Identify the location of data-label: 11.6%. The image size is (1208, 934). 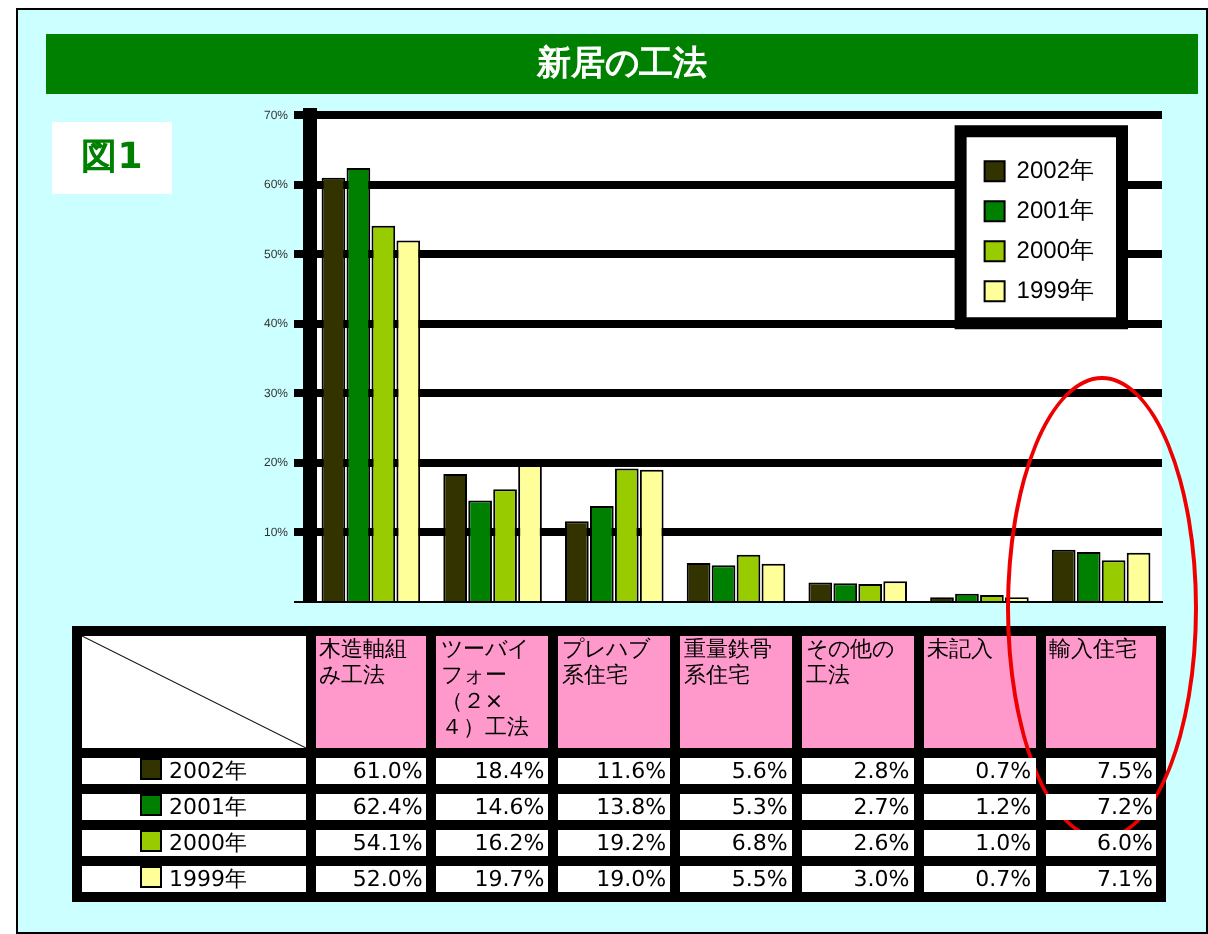
(614, 770).